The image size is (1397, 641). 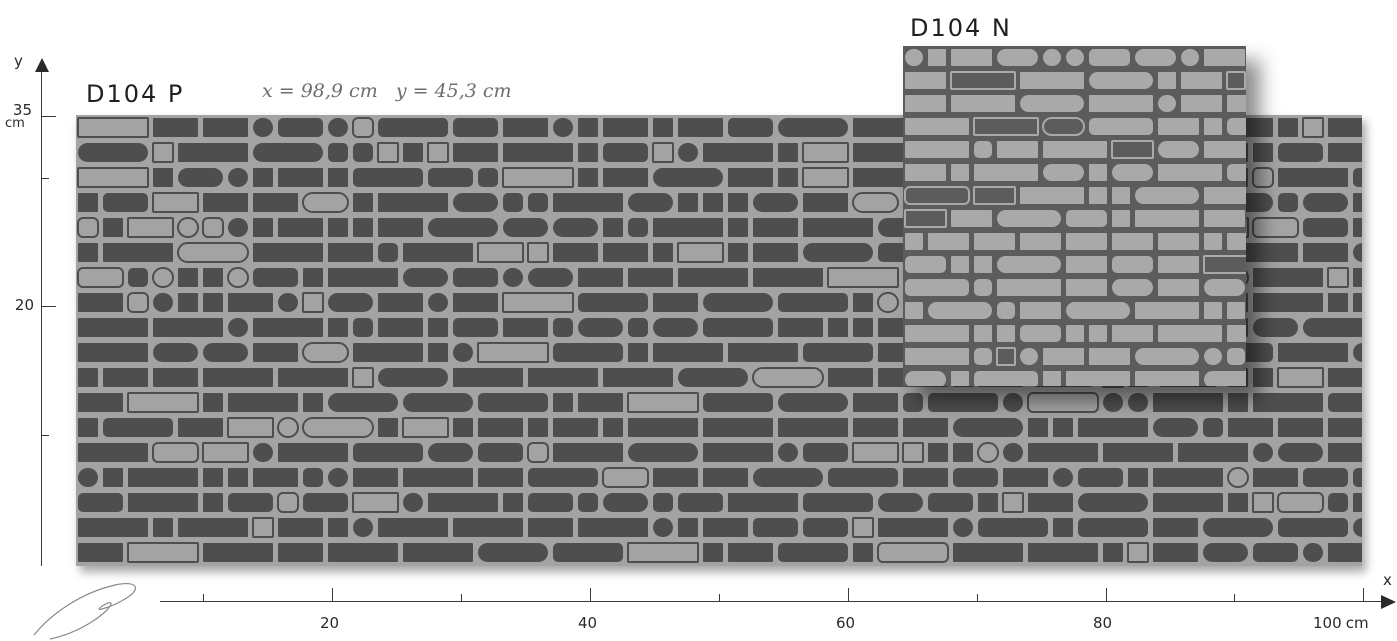 What do you see at coordinates (330, 623) in the screenshot?
I see `x-tick-label-20: 20` at bounding box center [330, 623].